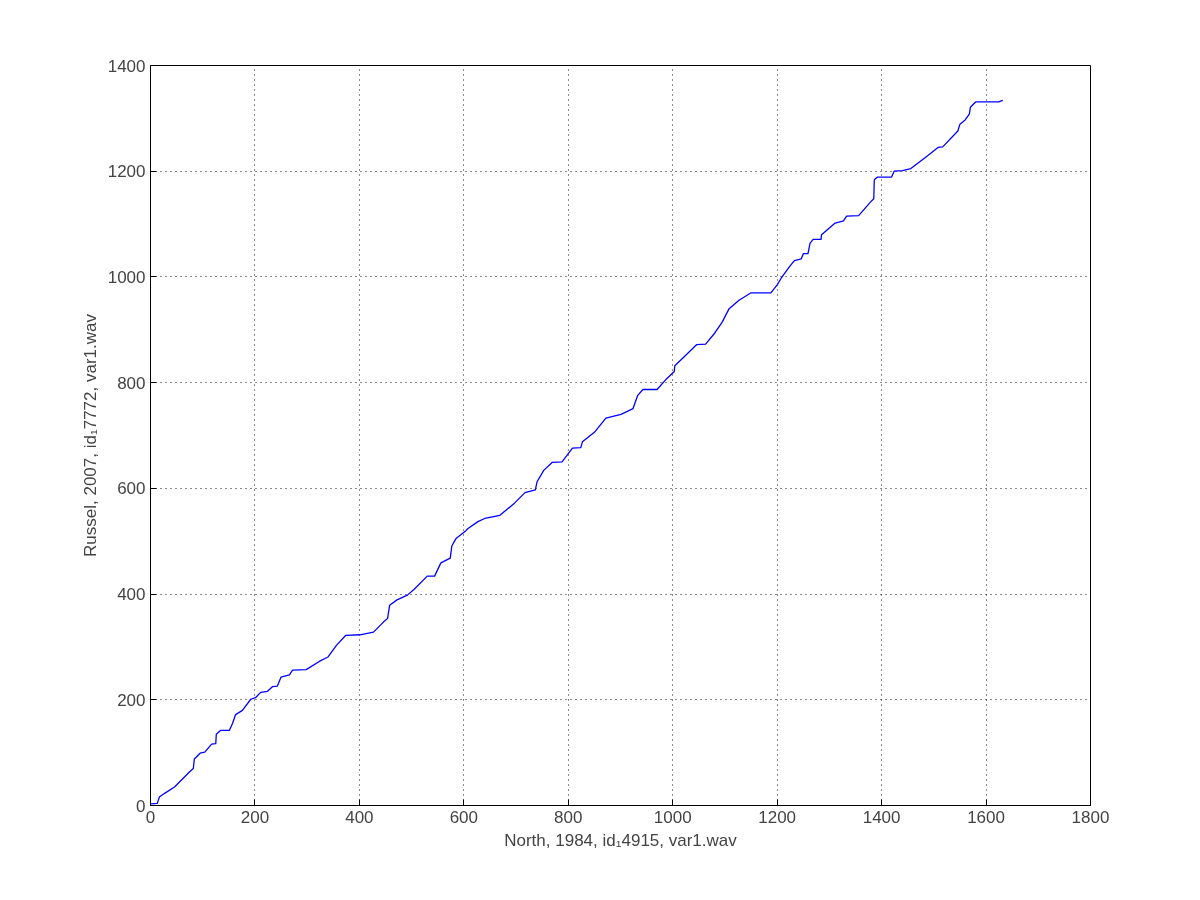 The image size is (1200, 900). I want to click on x-tick-label: 1200, so click(777, 817).